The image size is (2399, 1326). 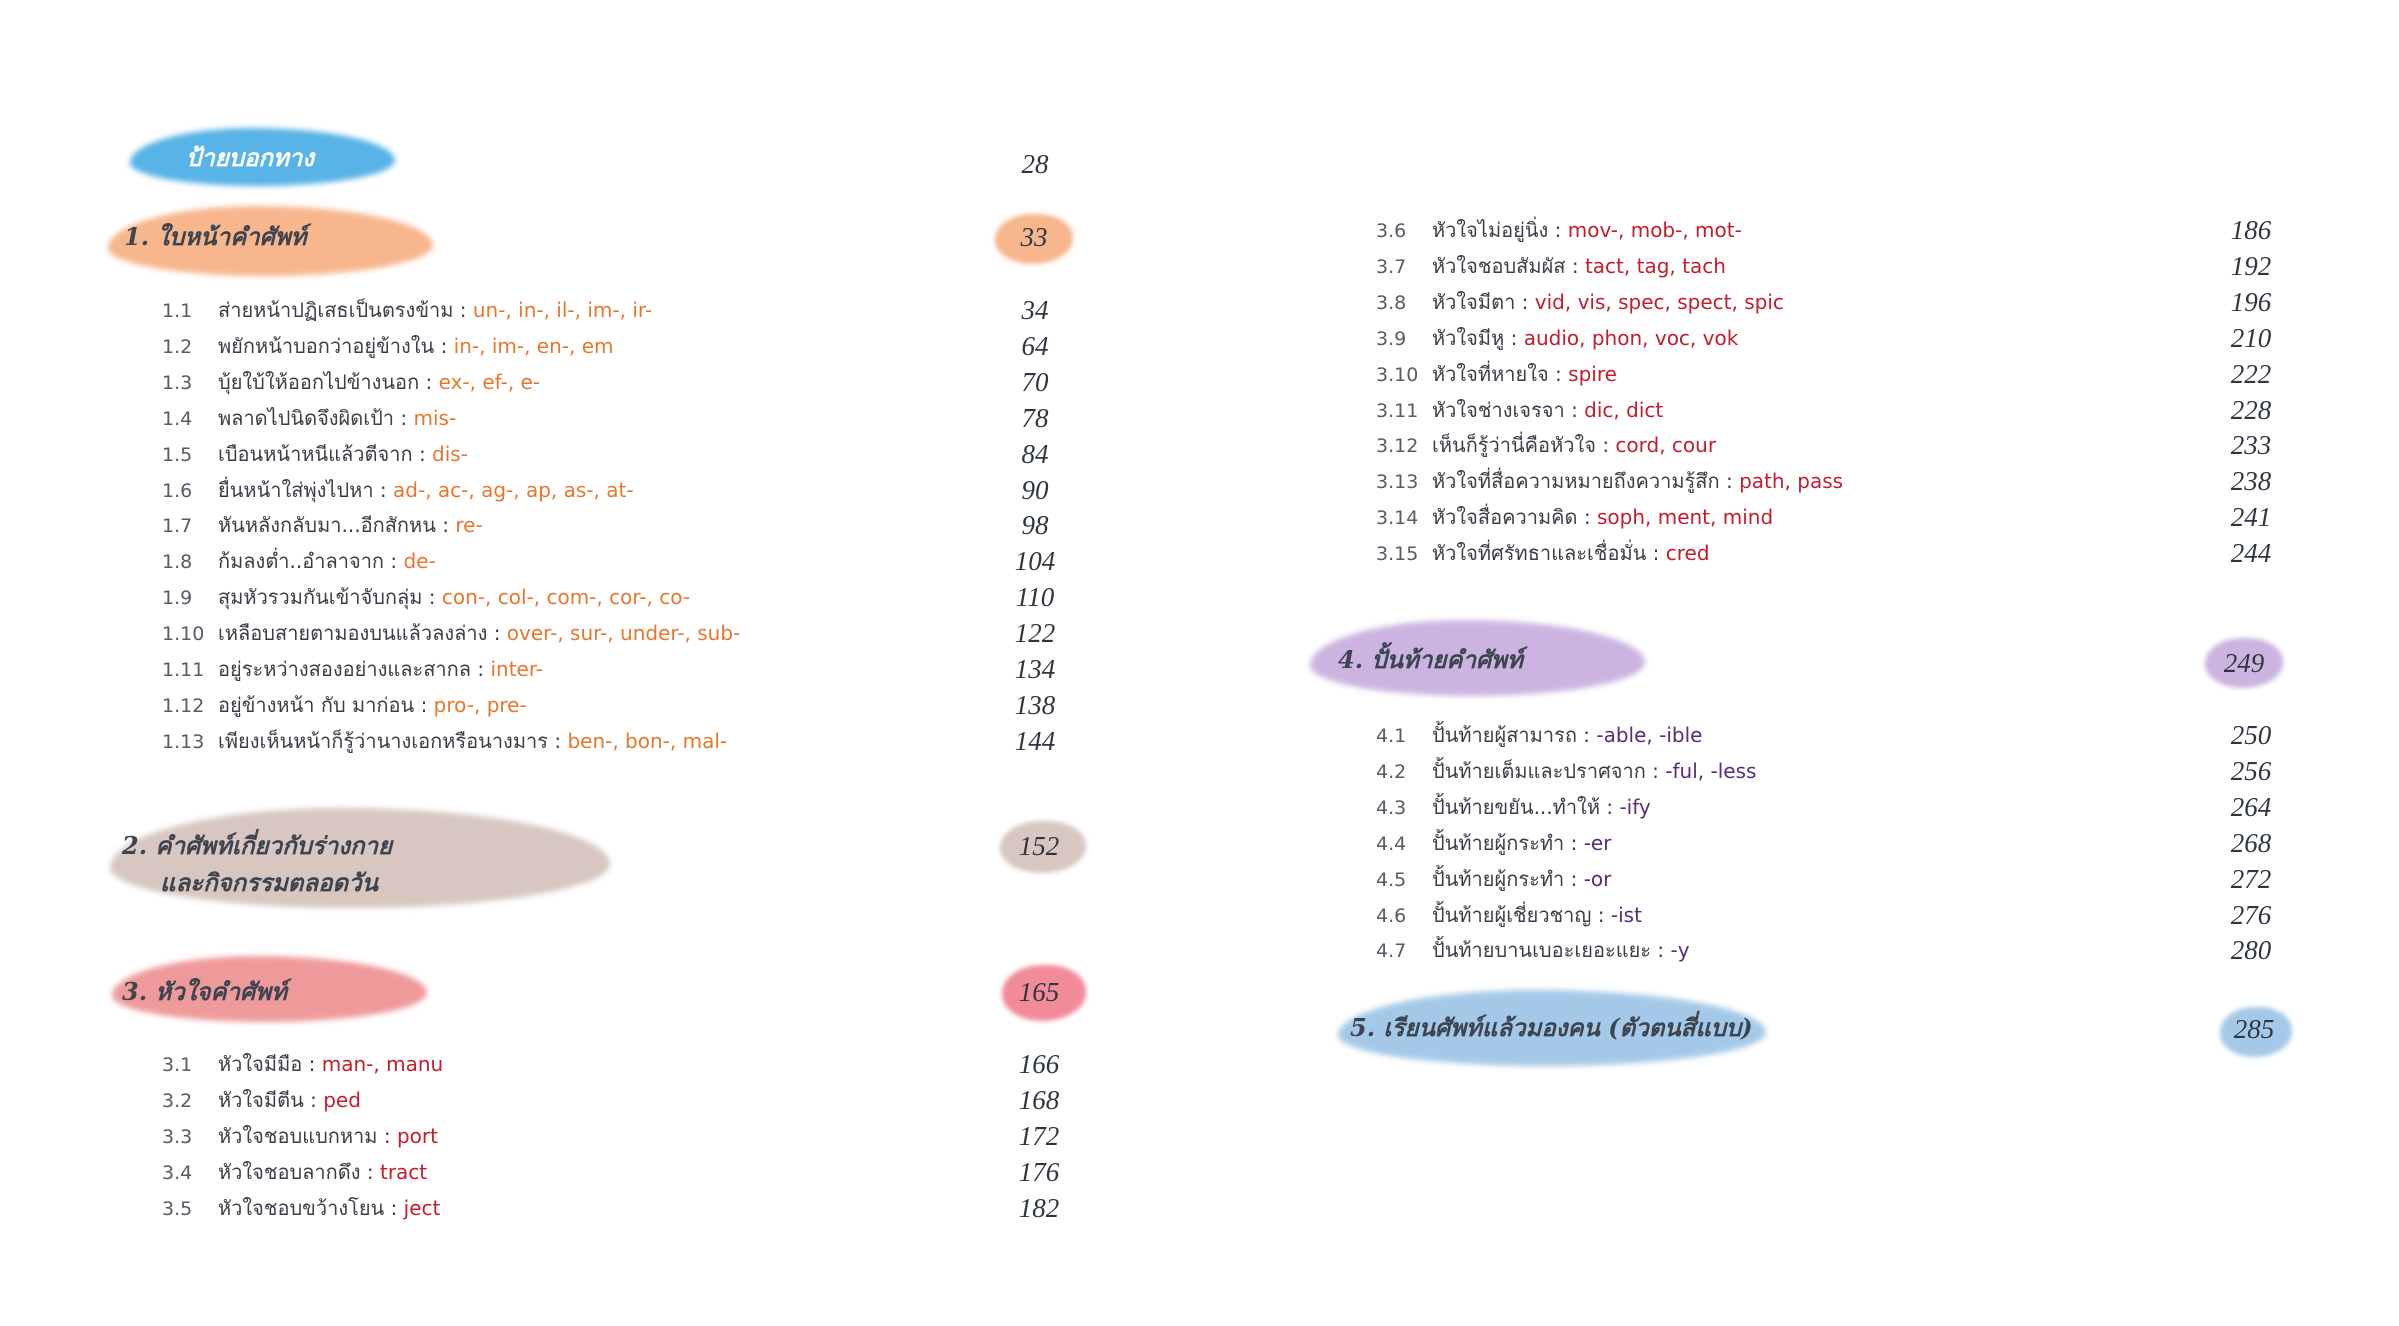 I want to click on toc-item-title: ปั้นท้ายบานเบอะเยอะแยะ, so click(x=1542, y=950).